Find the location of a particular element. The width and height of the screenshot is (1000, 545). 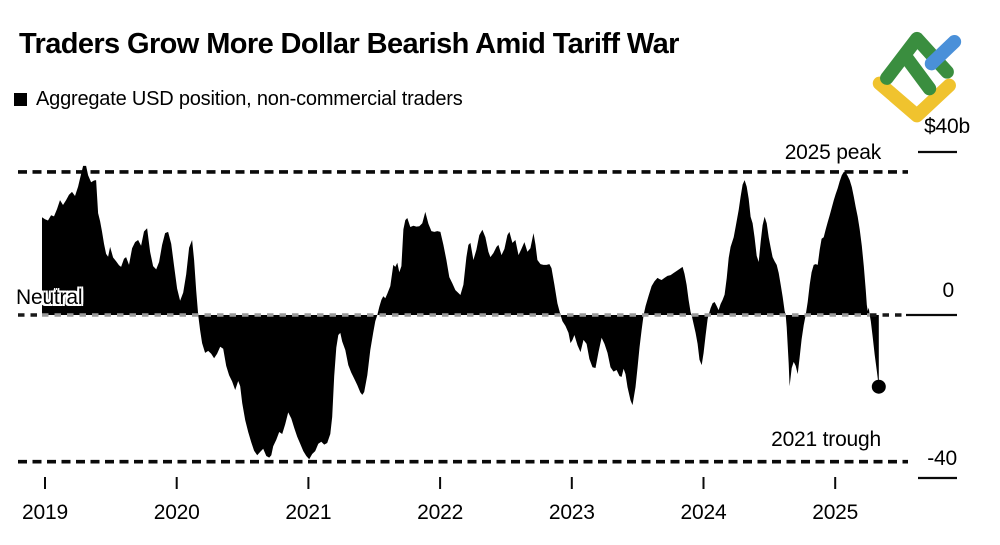

x-axis-label-2025: 2025 is located at coordinates (835, 512).